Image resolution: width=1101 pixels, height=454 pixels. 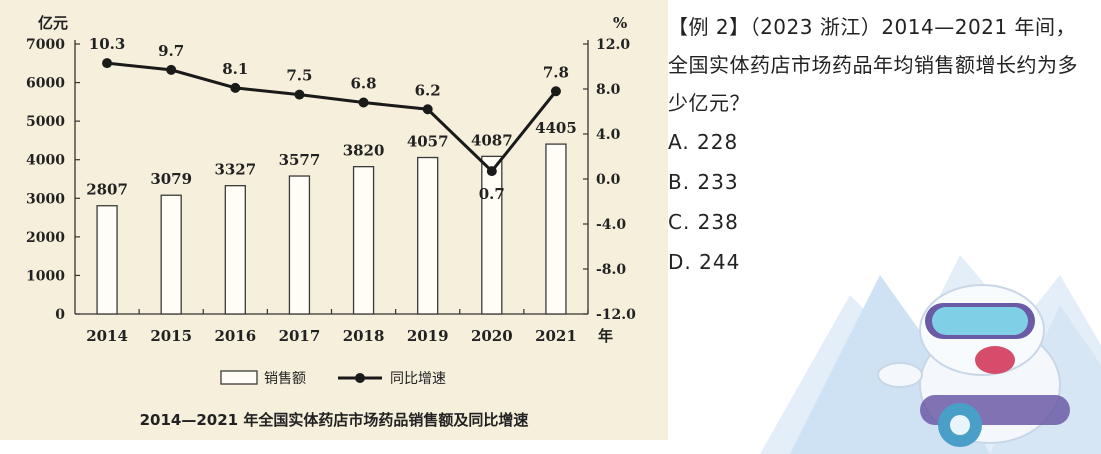 What do you see at coordinates (492, 140) in the screenshot?
I see `bar-value-label: 4087` at bounding box center [492, 140].